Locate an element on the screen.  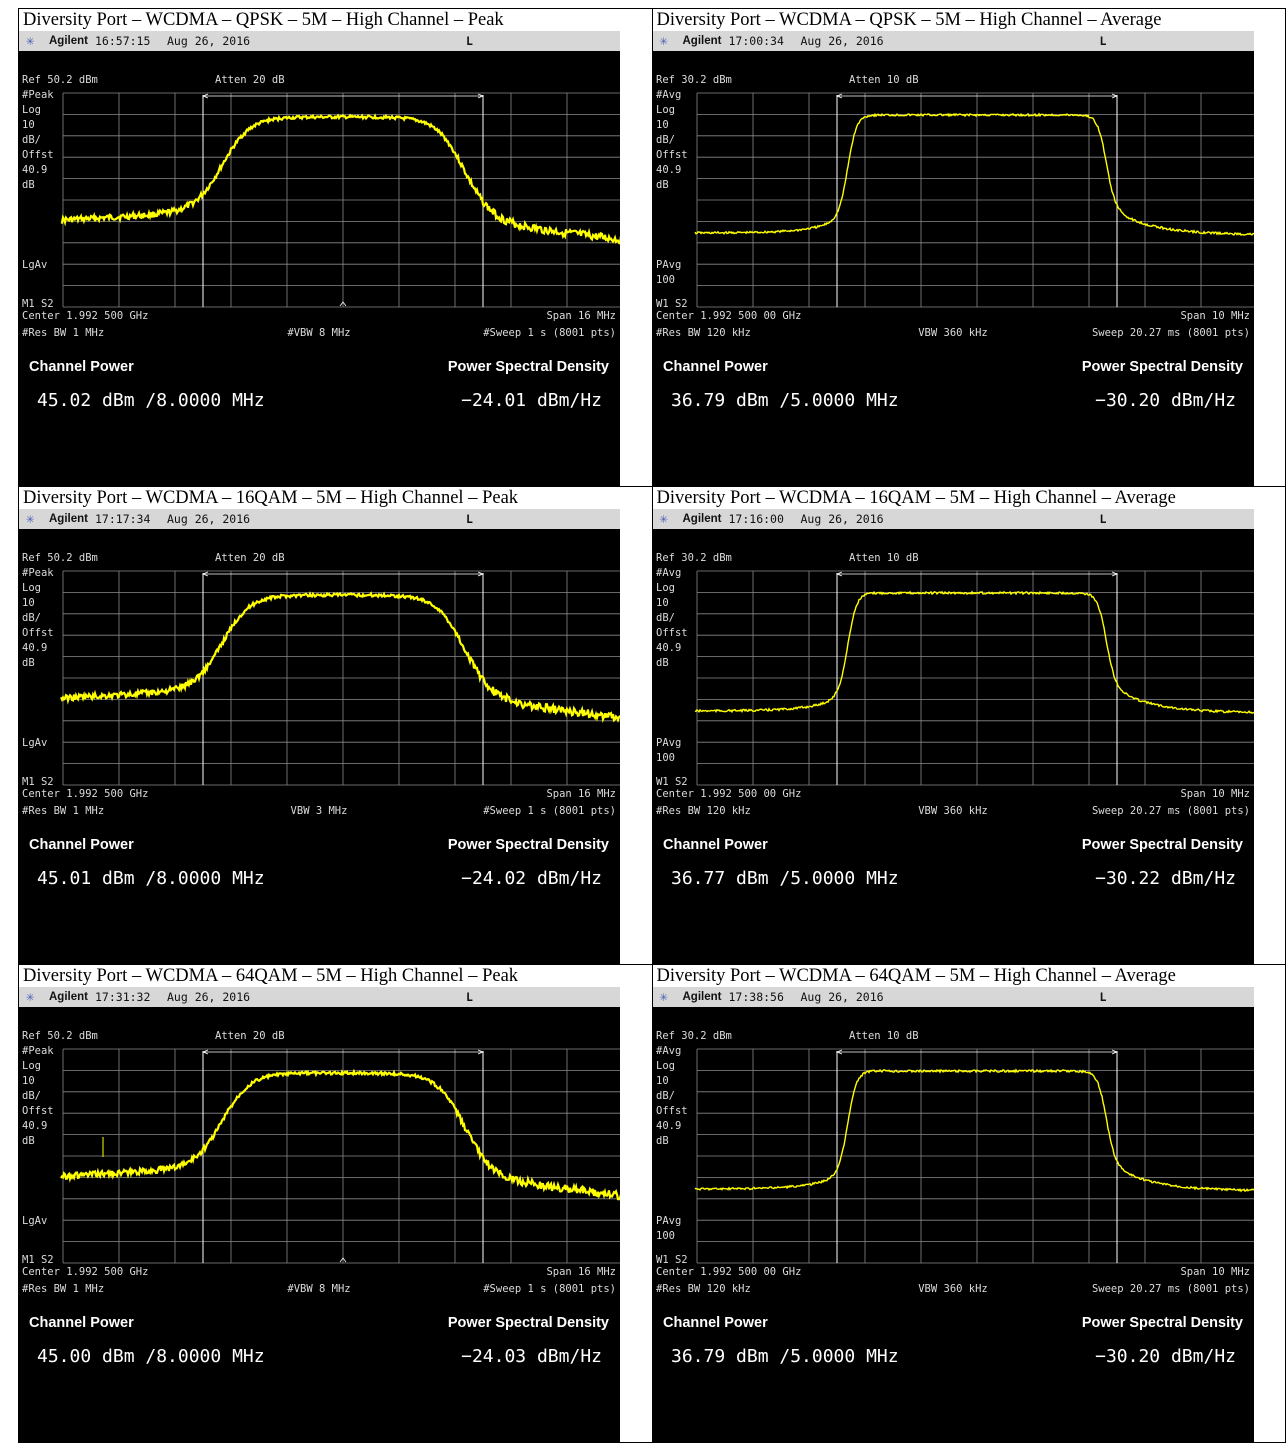
psd-value: −24.01 dBm/Hz is located at coordinates (531, 400).